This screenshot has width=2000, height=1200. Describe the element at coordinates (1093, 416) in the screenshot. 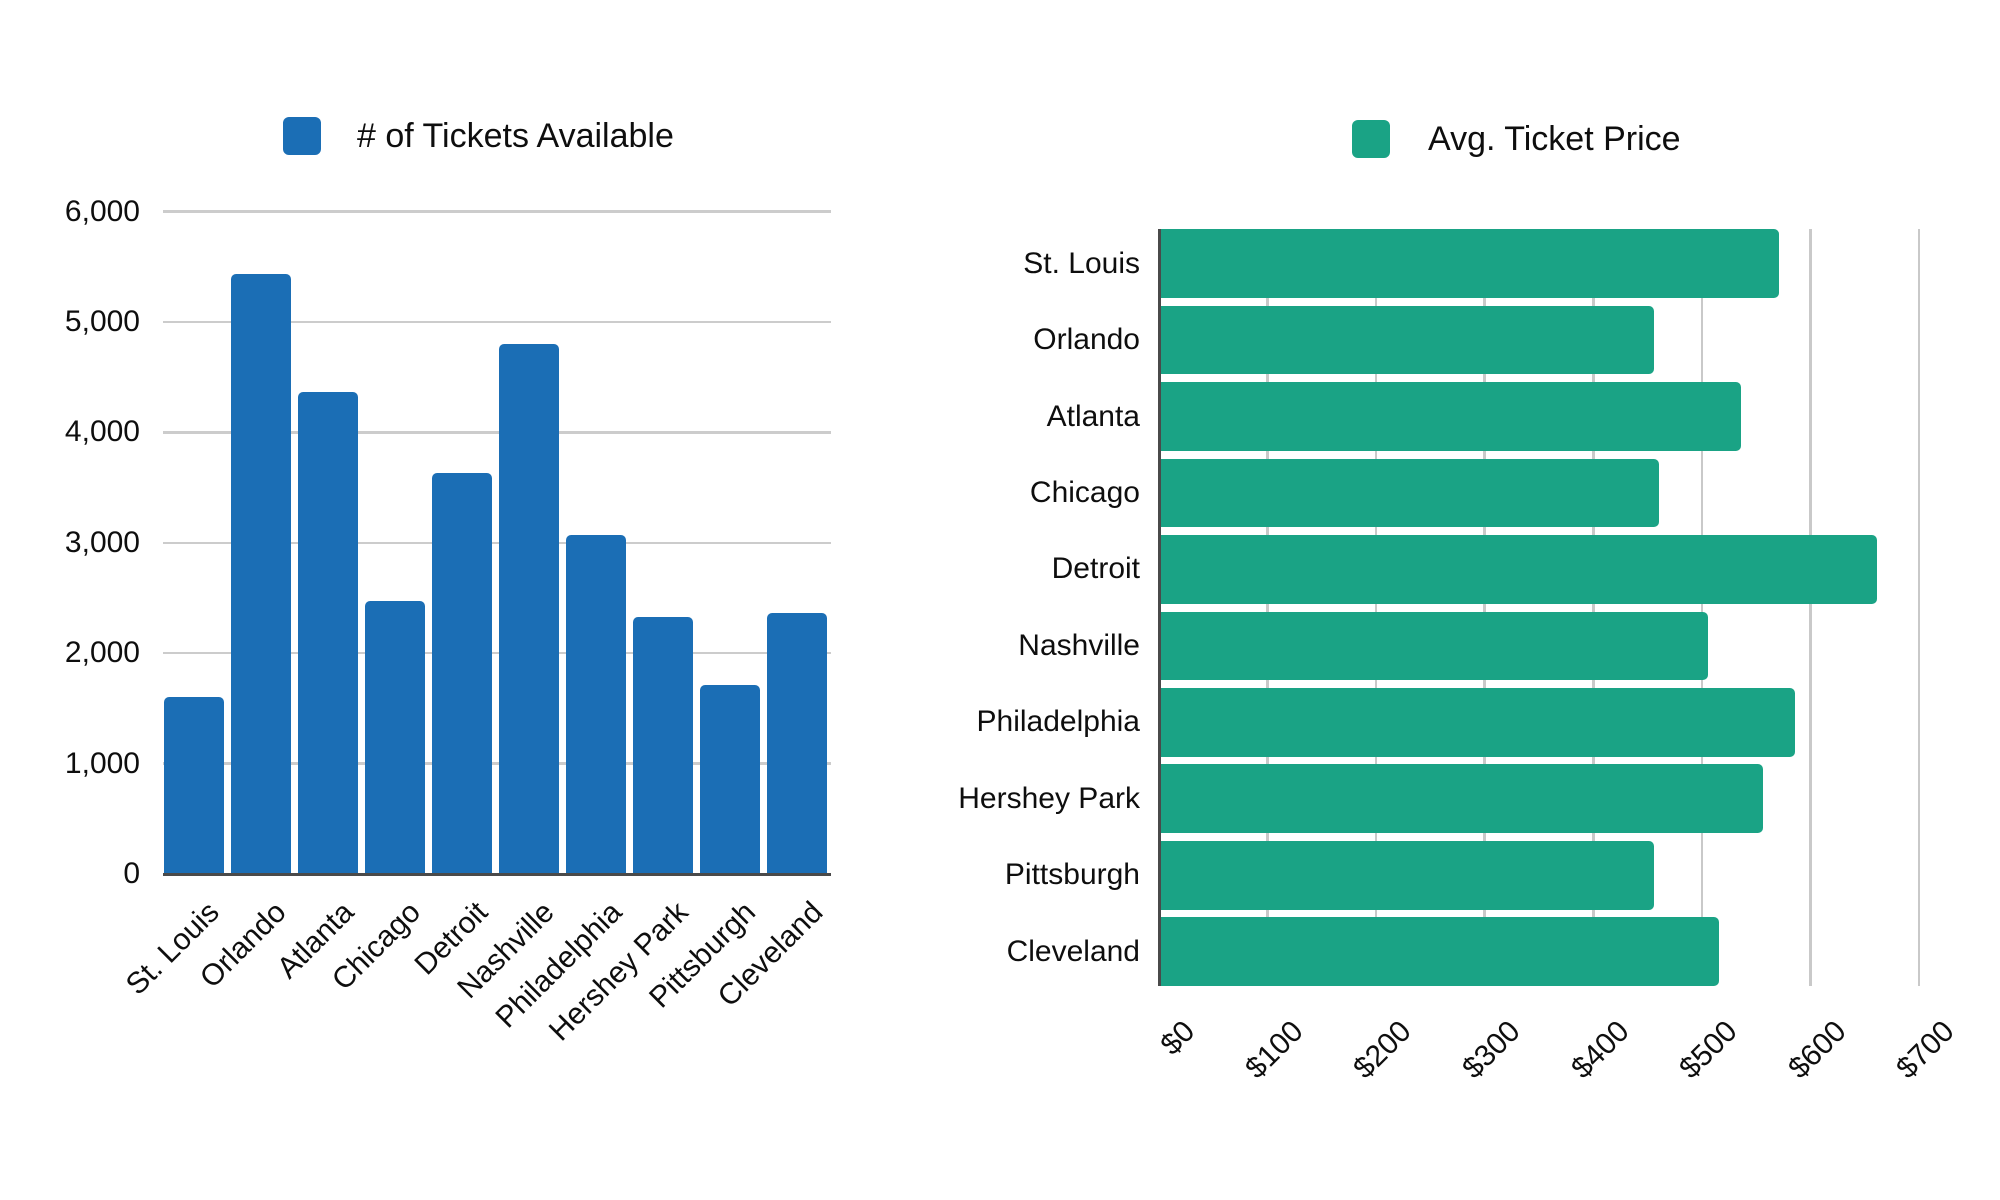

I see `y-category-label-atlanta: Atlanta` at that location.